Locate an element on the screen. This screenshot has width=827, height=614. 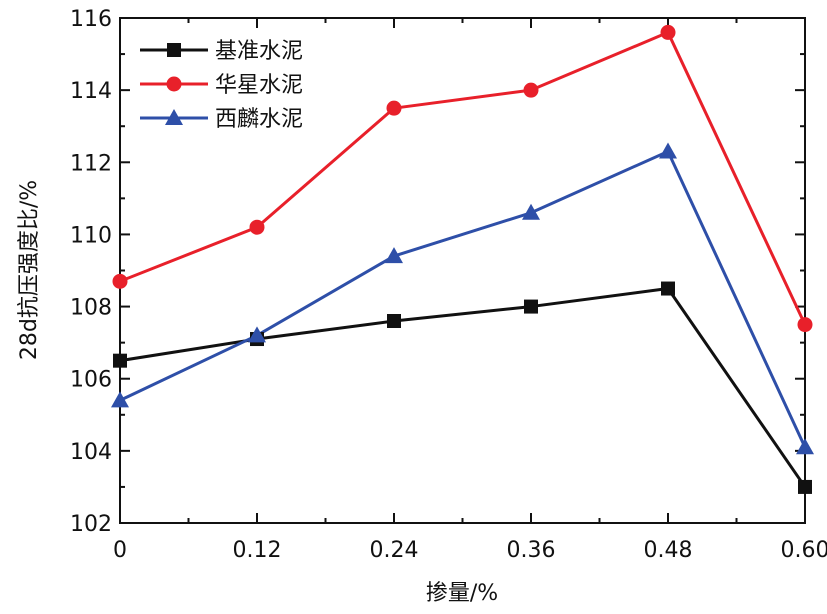
x-axis-title: 掺量/% is located at coordinates (462, 593).